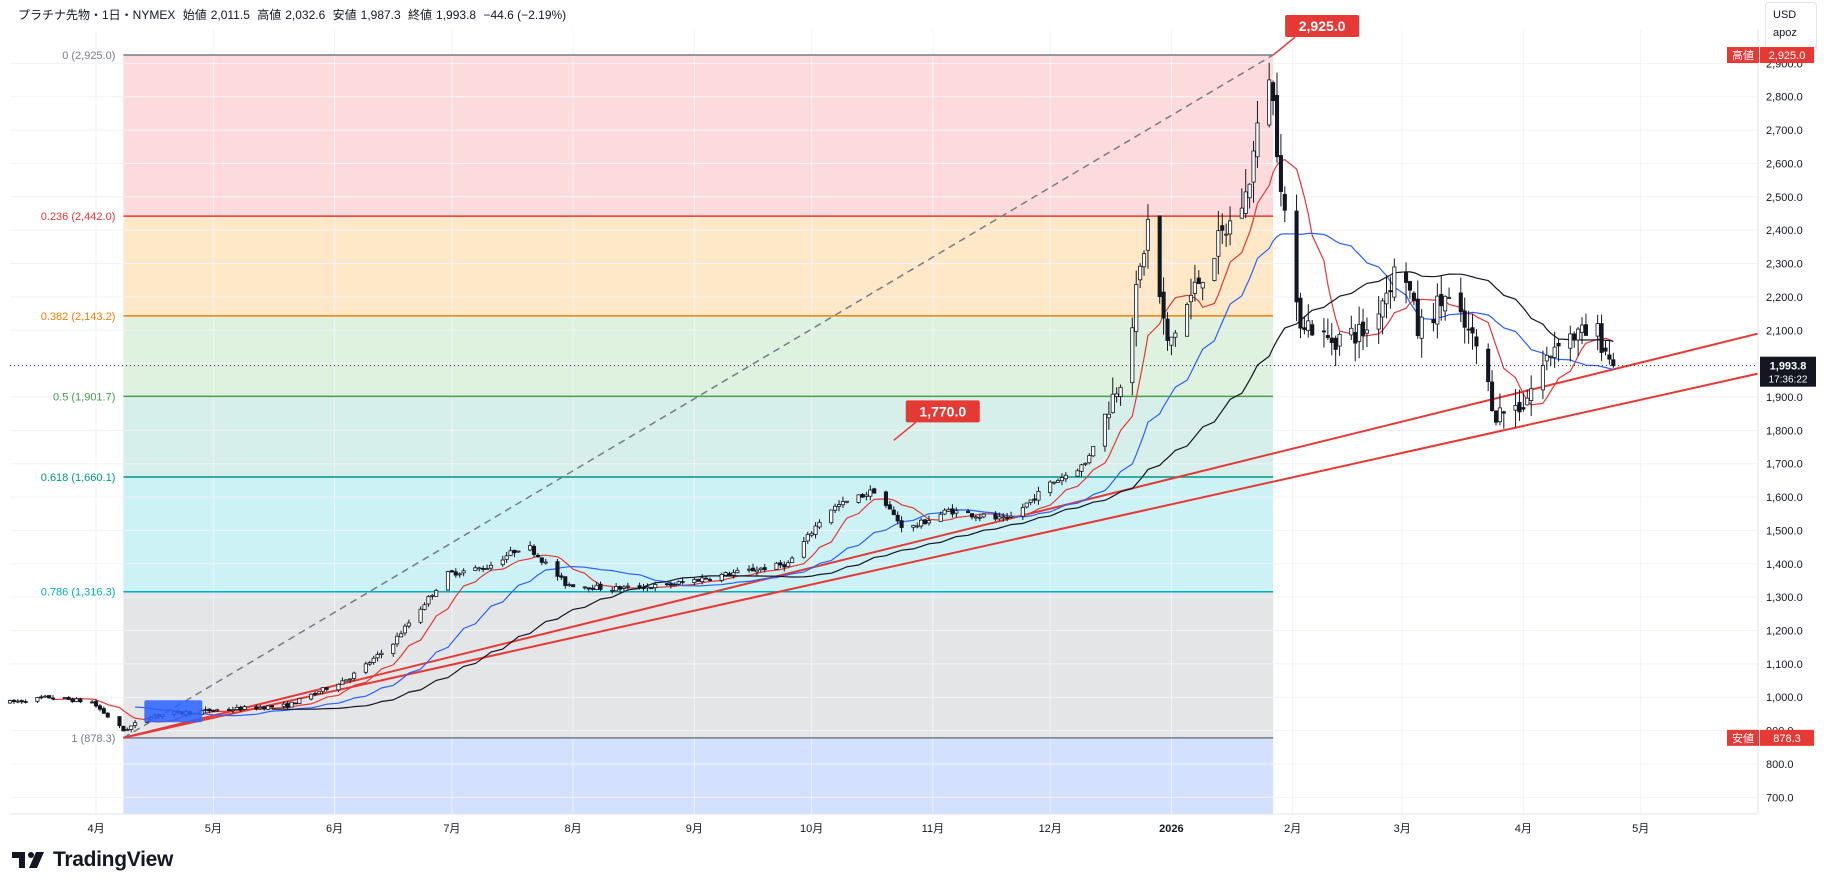 Image resolution: width=1826 pixels, height=881 pixels. I want to click on callout-text: 1,770.0, so click(942, 411).